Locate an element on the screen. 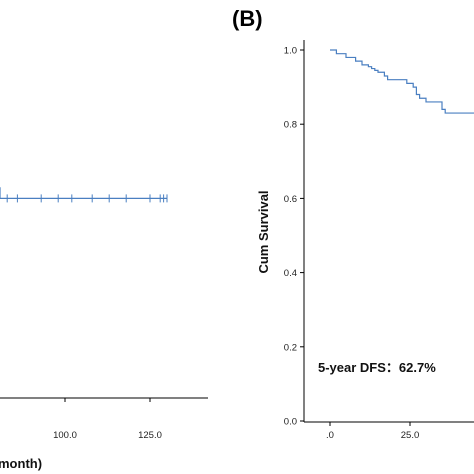  panel-b-x-tick-label: 25.0 is located at coordinates (410, 435).